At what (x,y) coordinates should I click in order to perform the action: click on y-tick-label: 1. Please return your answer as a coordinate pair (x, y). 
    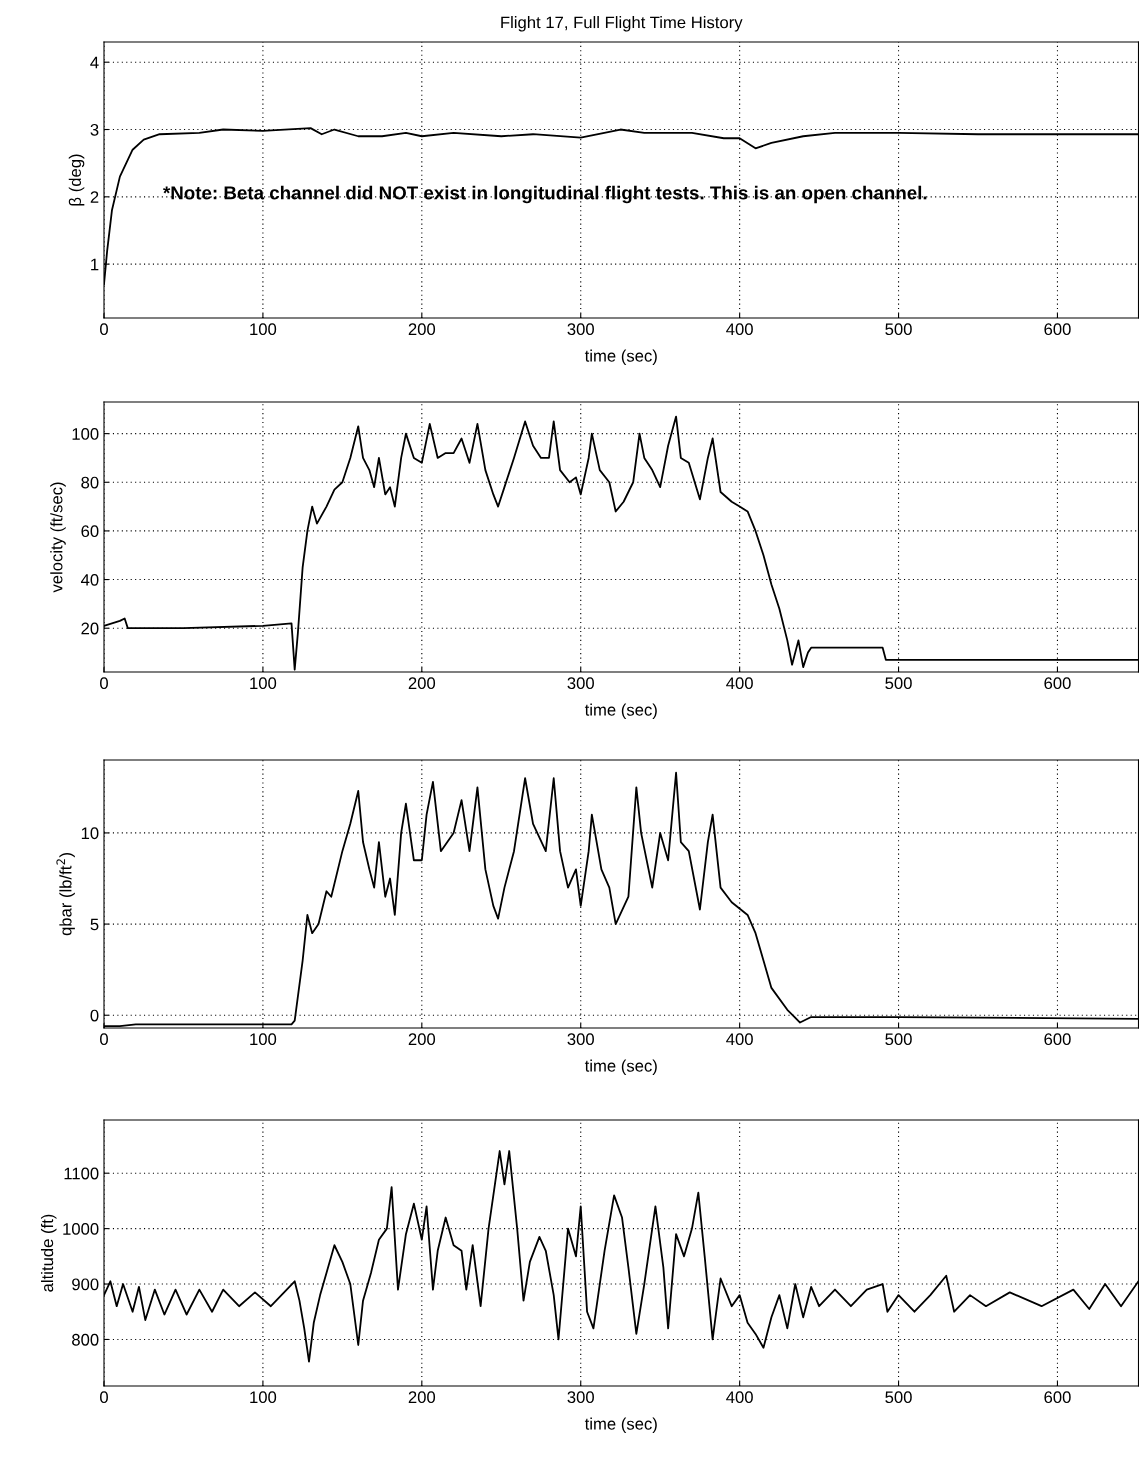
    Looking at the image, I should click on (95, 264).